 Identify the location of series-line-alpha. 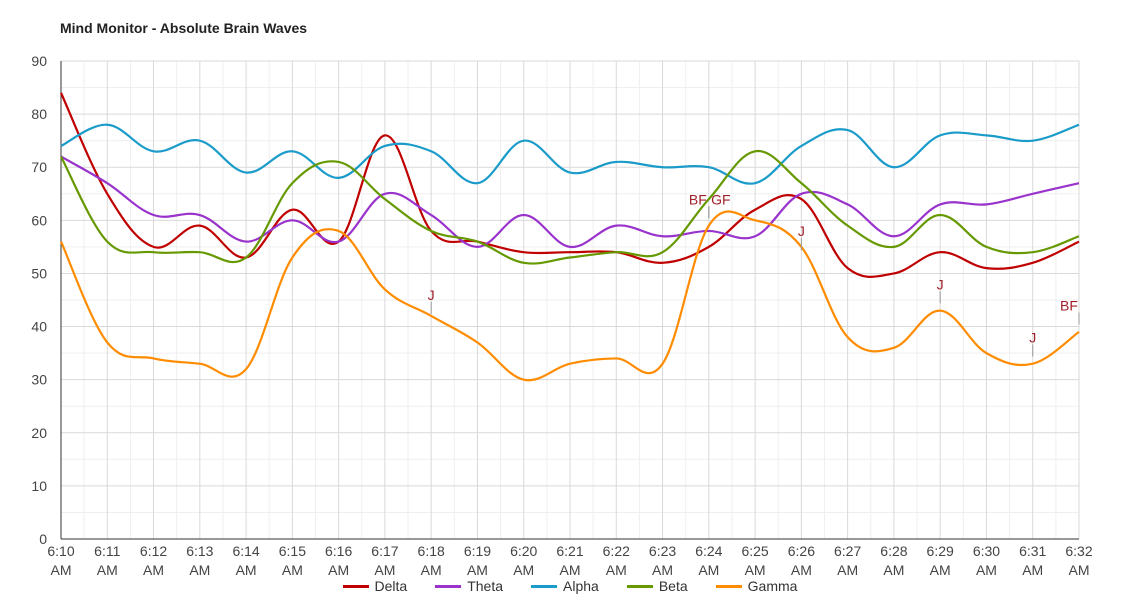
(570, 154).